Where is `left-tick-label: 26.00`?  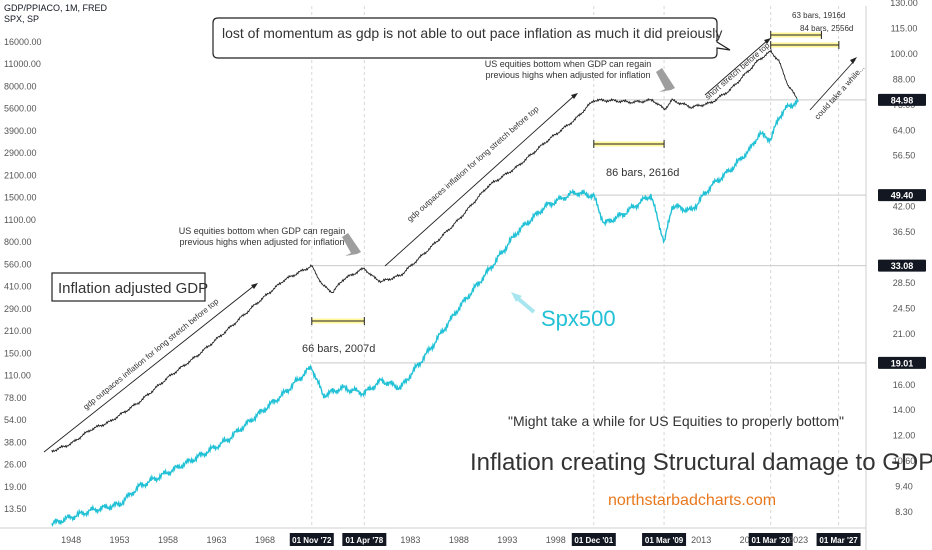
left-tick-label: 26.00 is located at coordinates (15, 465).